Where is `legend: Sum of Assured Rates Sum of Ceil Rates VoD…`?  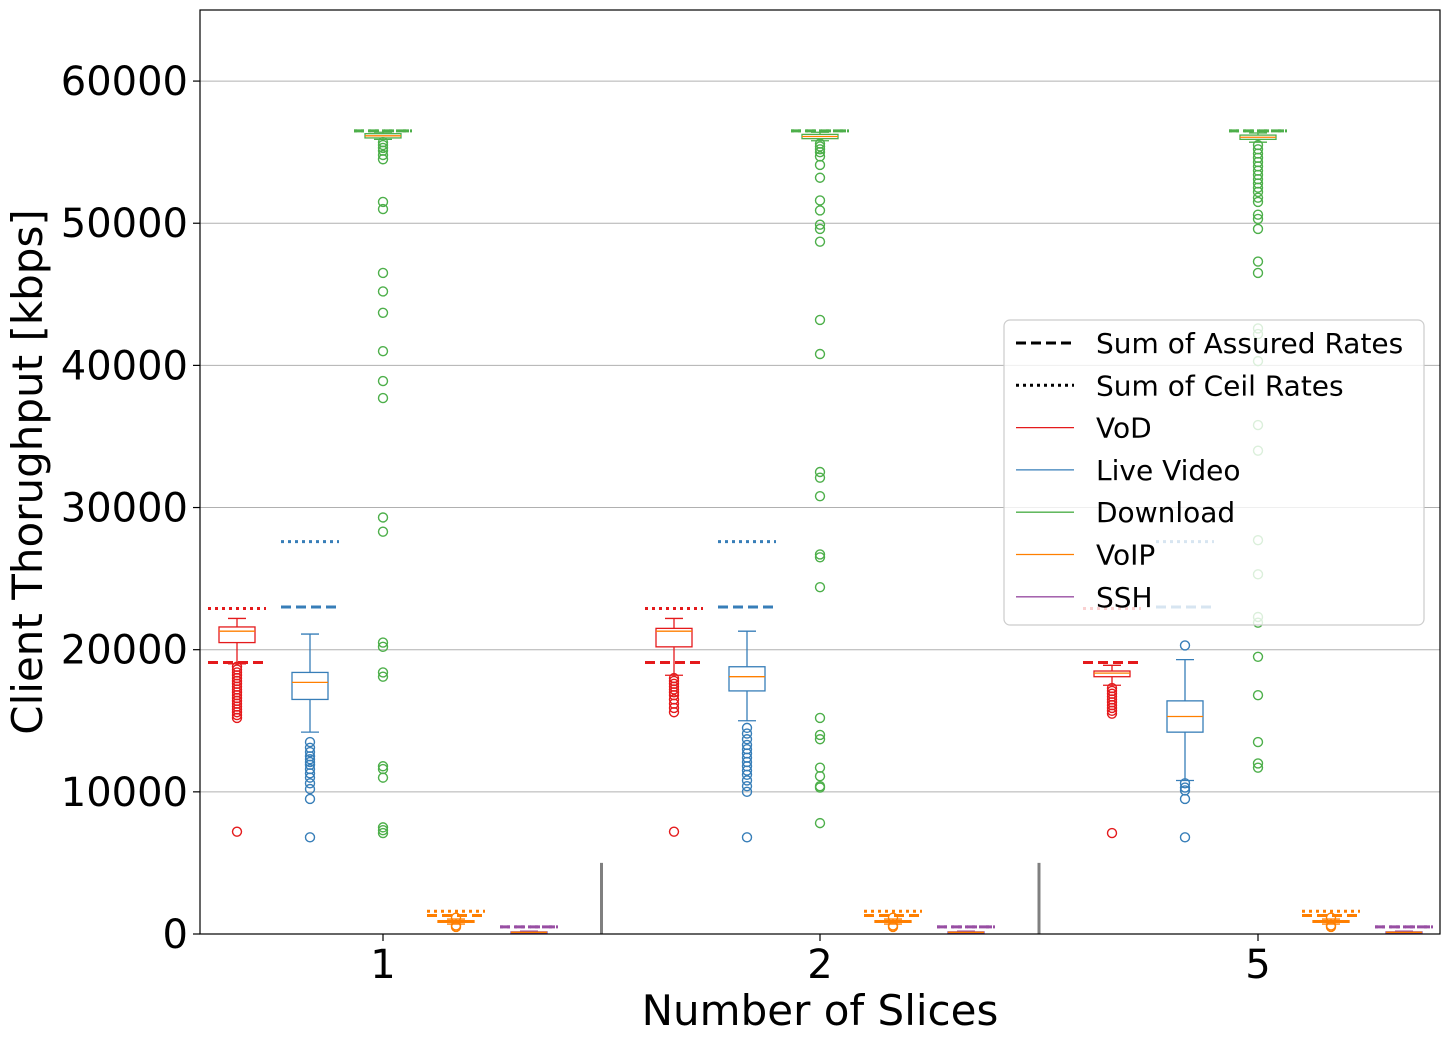 legend: Sum of Assured Rates Sum of Ceil Rates VoD… is located at coordinates (1214, 472).